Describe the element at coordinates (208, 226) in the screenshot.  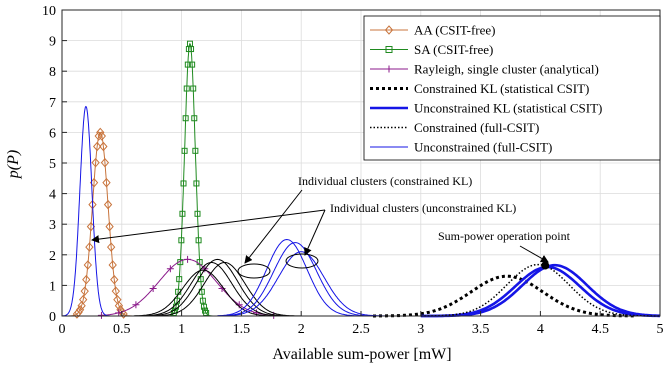
I see `arrow-unconstrained-left` at that location.